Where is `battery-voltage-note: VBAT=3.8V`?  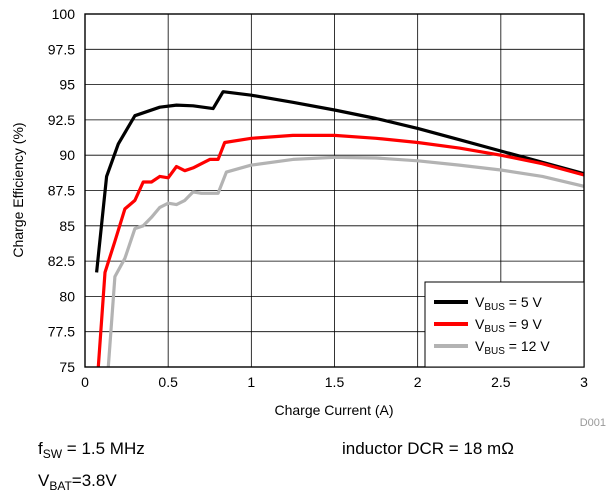 battery-voltage-note: VBAT=3.8V is located at coordinates (77, 482).